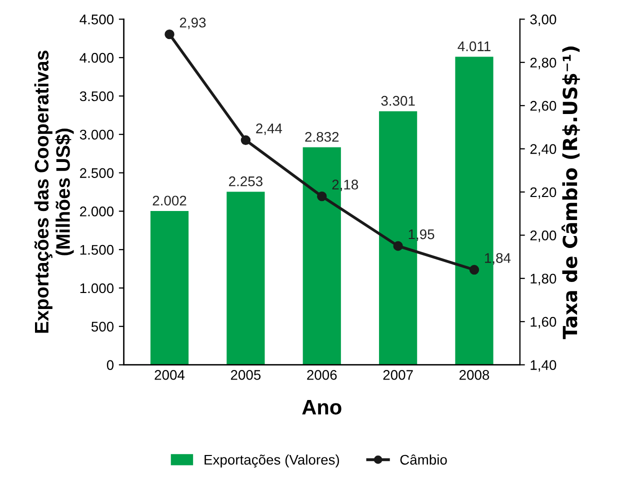 This screenshot has width=619, height=480. What do you see at coordinates (398, 375) in the screenshot?
I see `x-tick-label: 2007` at bounding box center [398, 375].